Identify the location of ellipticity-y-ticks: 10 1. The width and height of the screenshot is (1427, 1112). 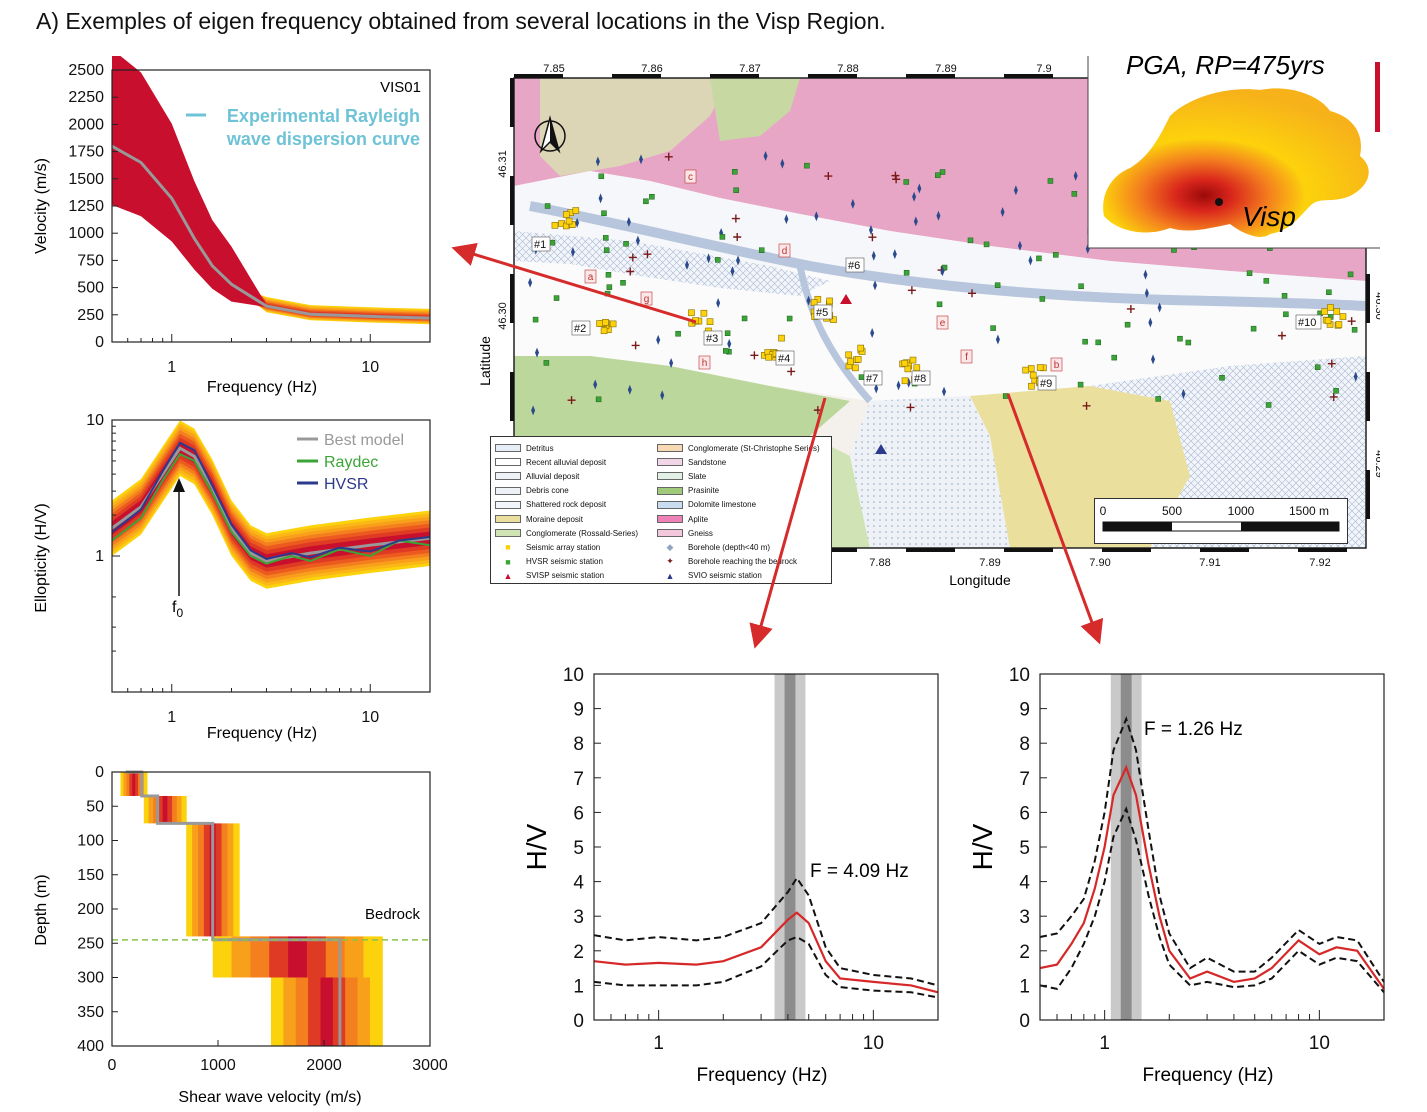
(103, 532).